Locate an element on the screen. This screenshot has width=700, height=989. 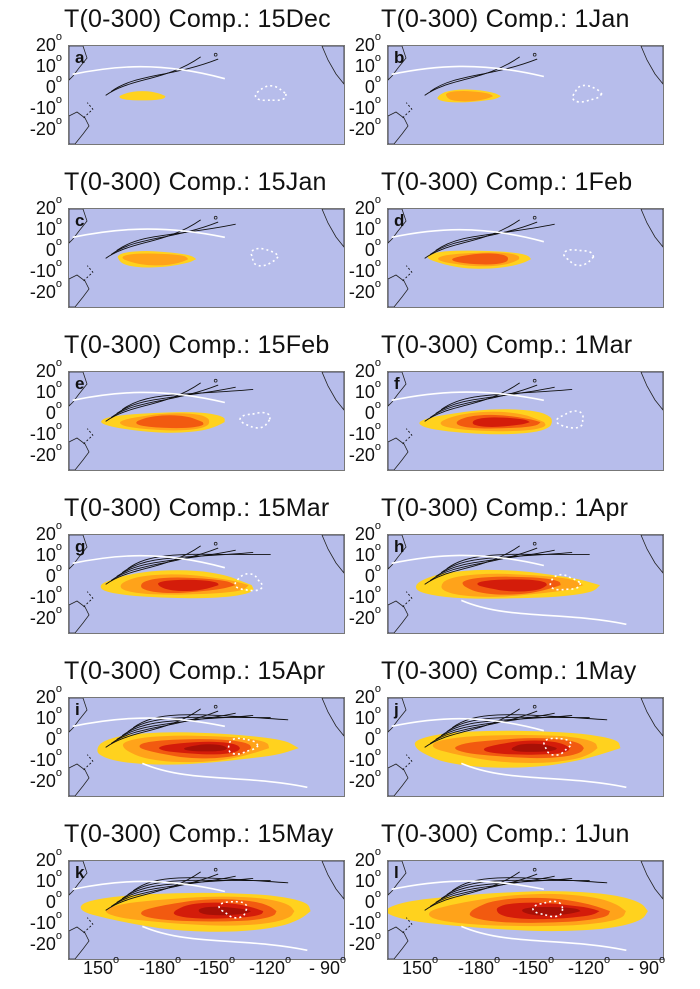
panel-letter: f is located at coordinates (397, 383).